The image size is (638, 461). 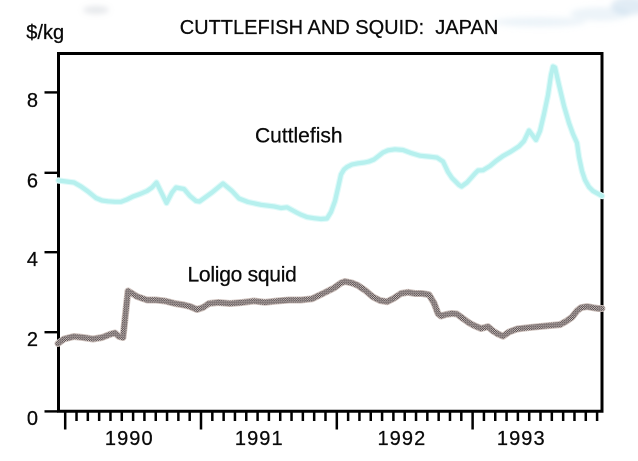 What do you see at coordinates (242, 275) in the screenshot?
I see `svg-text: Loligo squid` at bounding box center [242, 275].